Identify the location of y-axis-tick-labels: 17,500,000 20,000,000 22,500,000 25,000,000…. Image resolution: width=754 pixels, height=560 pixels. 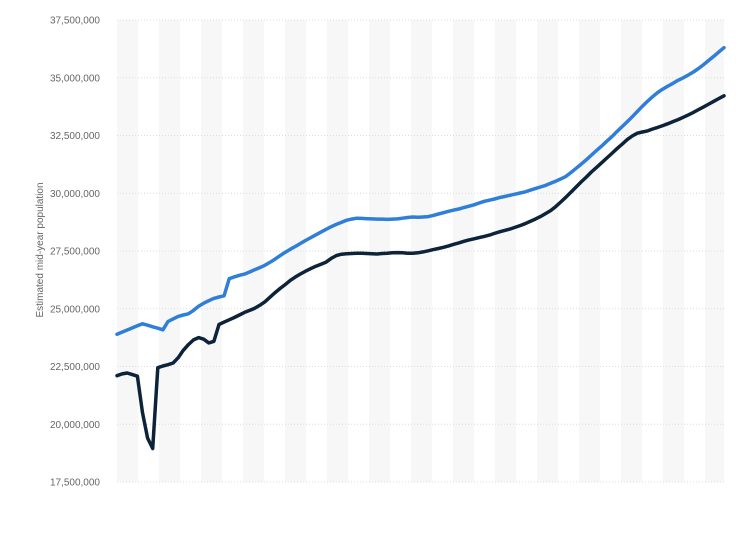
(75, 252).